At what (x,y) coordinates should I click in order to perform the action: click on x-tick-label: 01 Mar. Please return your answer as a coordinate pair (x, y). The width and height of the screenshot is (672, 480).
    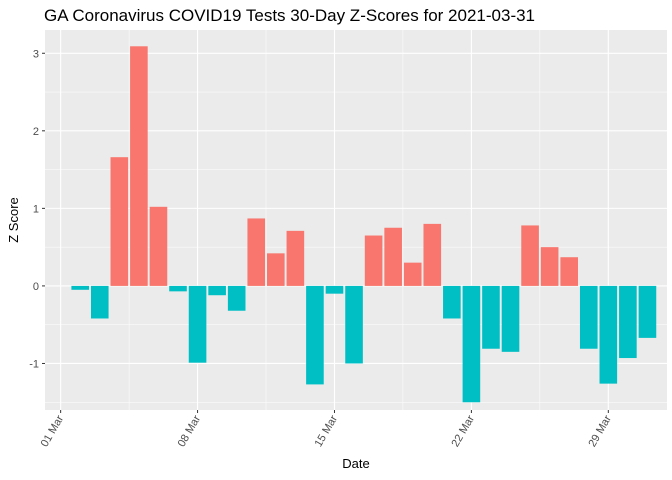
    Looking at the image, I should click on (53, 431).